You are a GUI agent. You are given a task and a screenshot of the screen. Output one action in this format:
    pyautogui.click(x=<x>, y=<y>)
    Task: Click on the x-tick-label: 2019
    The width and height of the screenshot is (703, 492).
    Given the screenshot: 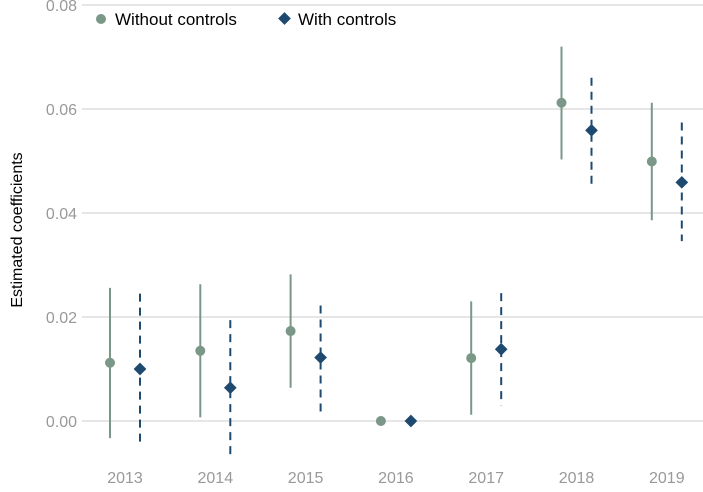 What is the action you would take?
    pyautogui.click(x=667, y=478)
    